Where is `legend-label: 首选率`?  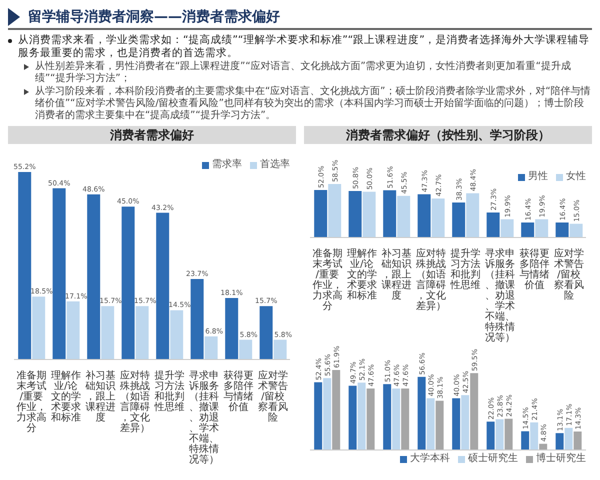
legend-label: 首选率 is located at coordinates (274, 165).